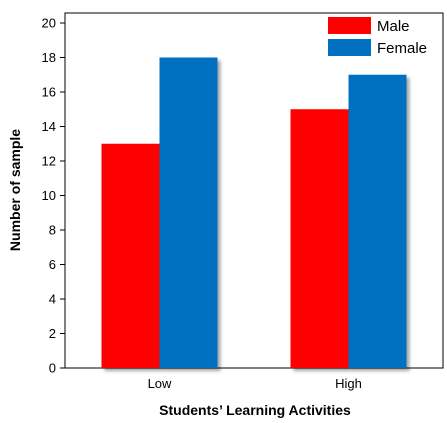  I want to click on bar-male-high, so click(319, 238).